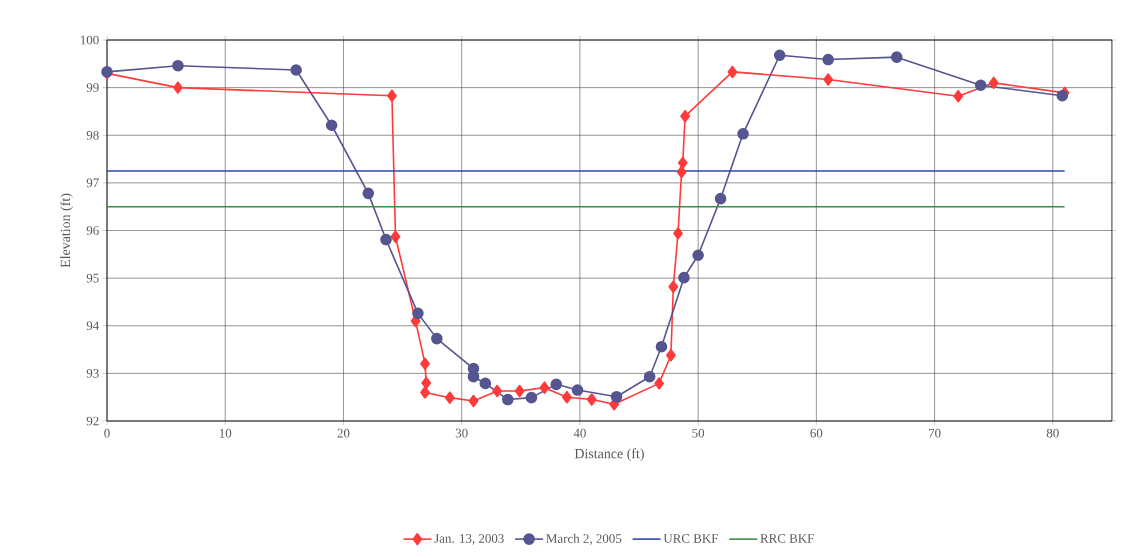 This screenshot has height=558, width=1135. Describe the element at coordinates (66, 230) in the screenshot. I see `y-axis-title: Elevation (ft)` at that location.